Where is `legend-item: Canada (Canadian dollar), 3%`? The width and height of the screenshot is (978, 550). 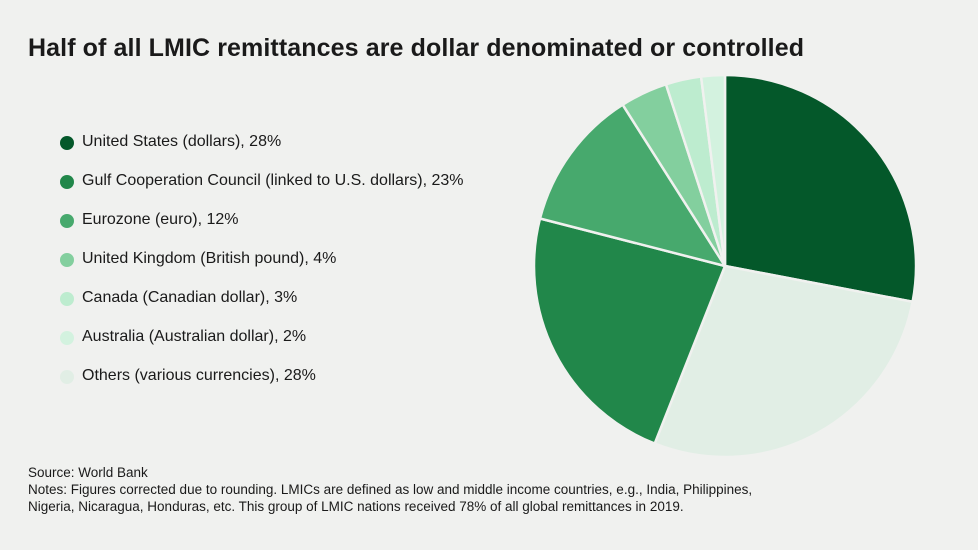 legend-item: Canada (Canadian dollar), 3% is located at coordinates (262, 308).